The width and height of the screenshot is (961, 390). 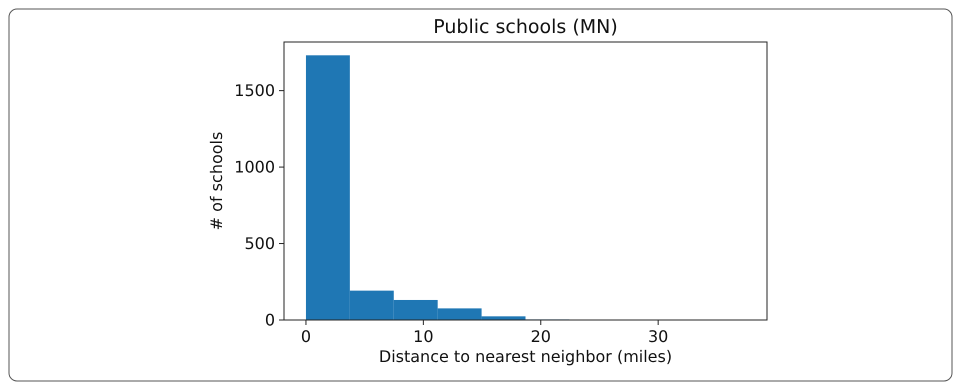 I want to click on y-tick-label: 0, so click(x=269, y=320).